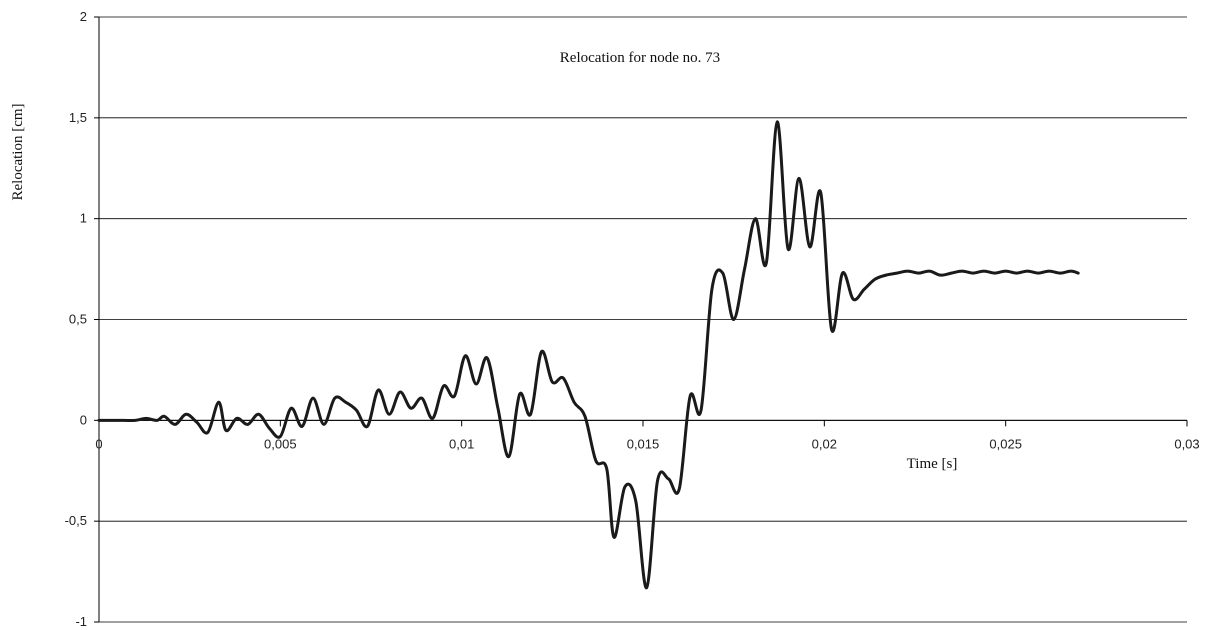  I want to click on y-tick-label: 0,5, so click(78, 319).